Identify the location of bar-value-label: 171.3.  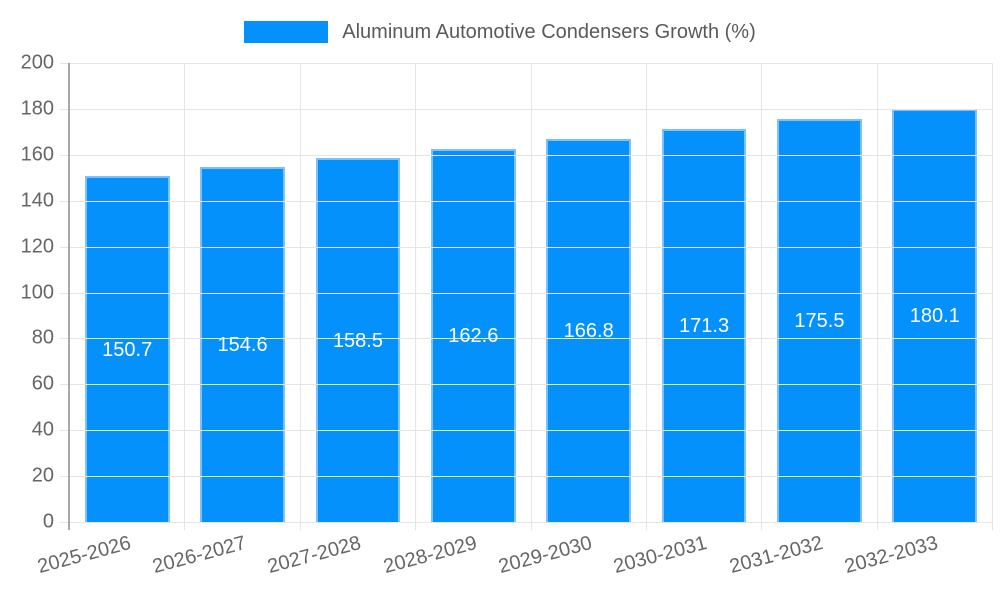
(704, 325).